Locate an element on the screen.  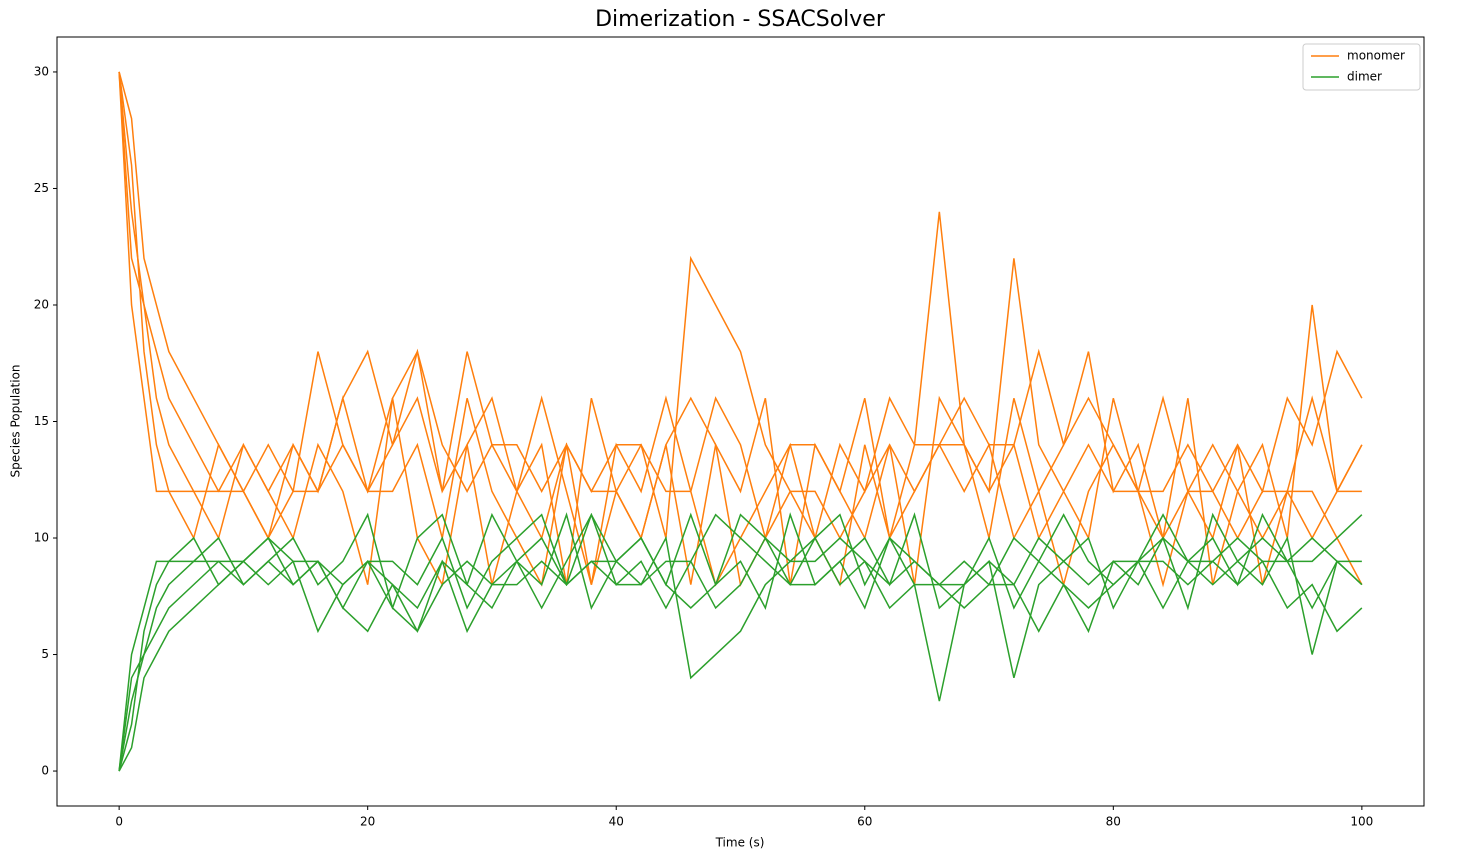
y-tick-label: 30 is located at coordinates (41, 71).